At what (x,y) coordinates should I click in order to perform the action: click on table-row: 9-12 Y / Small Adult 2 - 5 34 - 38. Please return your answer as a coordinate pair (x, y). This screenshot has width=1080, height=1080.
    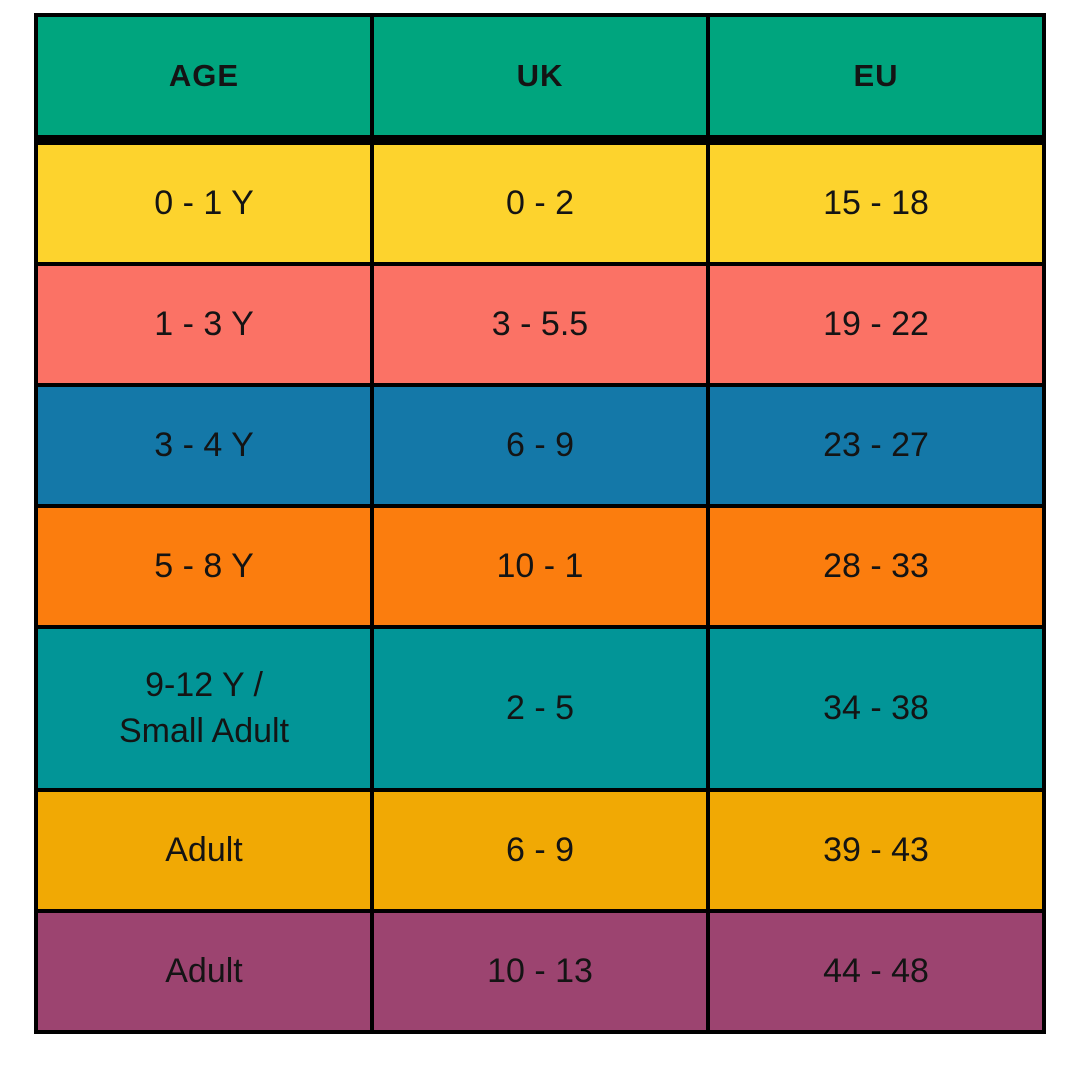
    Looking at the image, I should click on (540, 708).